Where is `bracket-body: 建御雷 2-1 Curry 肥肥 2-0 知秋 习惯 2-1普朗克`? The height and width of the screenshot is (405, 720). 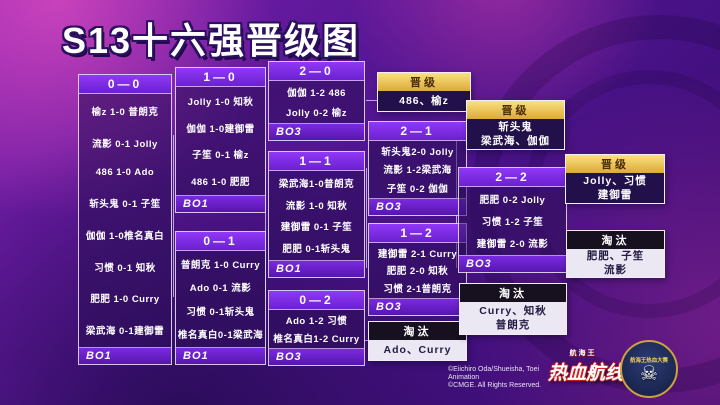 bracket-body: 建御雷 2-1 Curry 肥肥 2-0 知秋 习惯 2-1普朗克 is located at coordinates (417, 270).